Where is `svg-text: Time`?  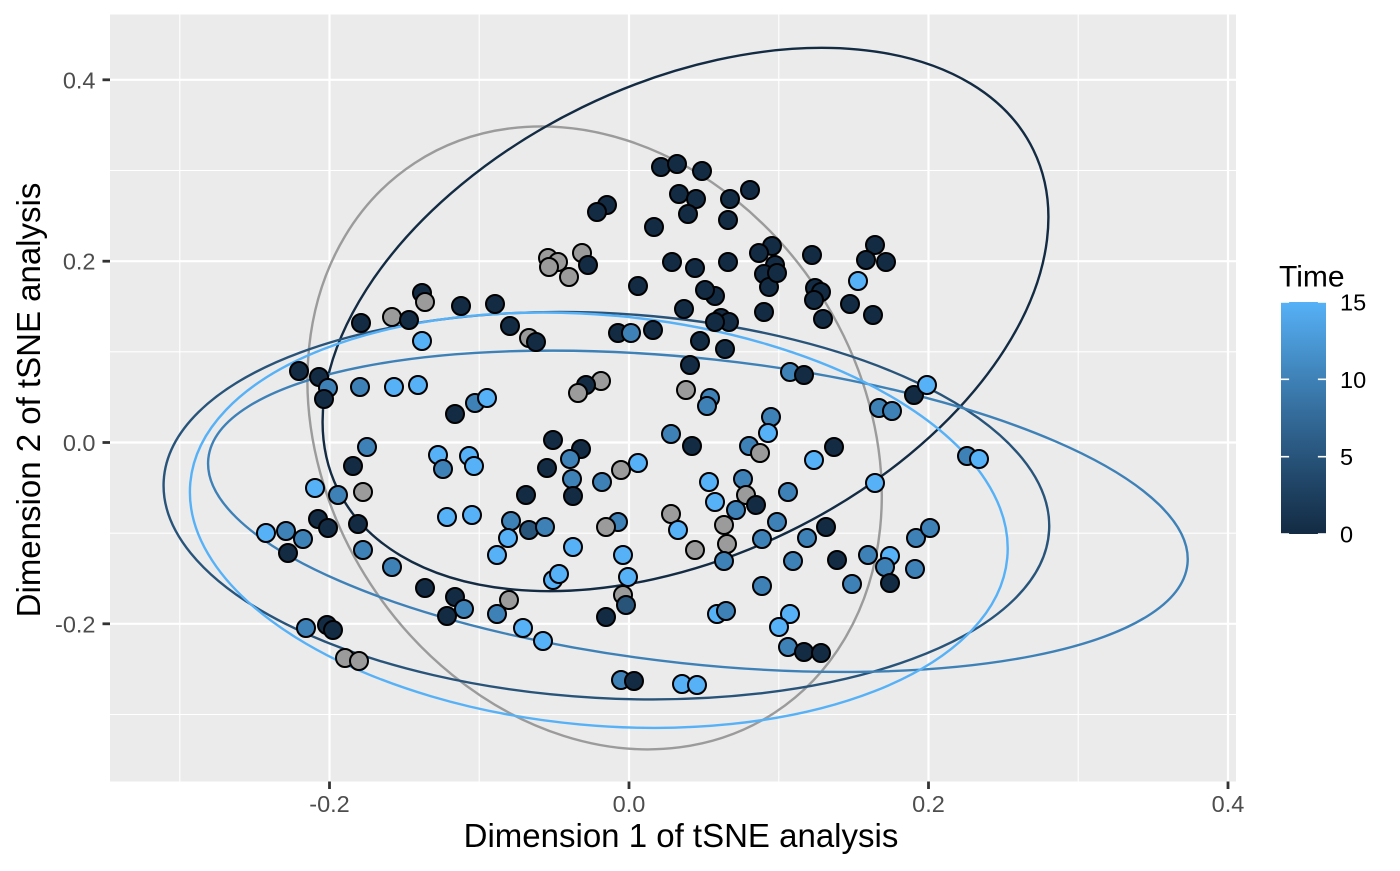
svg-text: Time is located at coordinates (1312, 277).